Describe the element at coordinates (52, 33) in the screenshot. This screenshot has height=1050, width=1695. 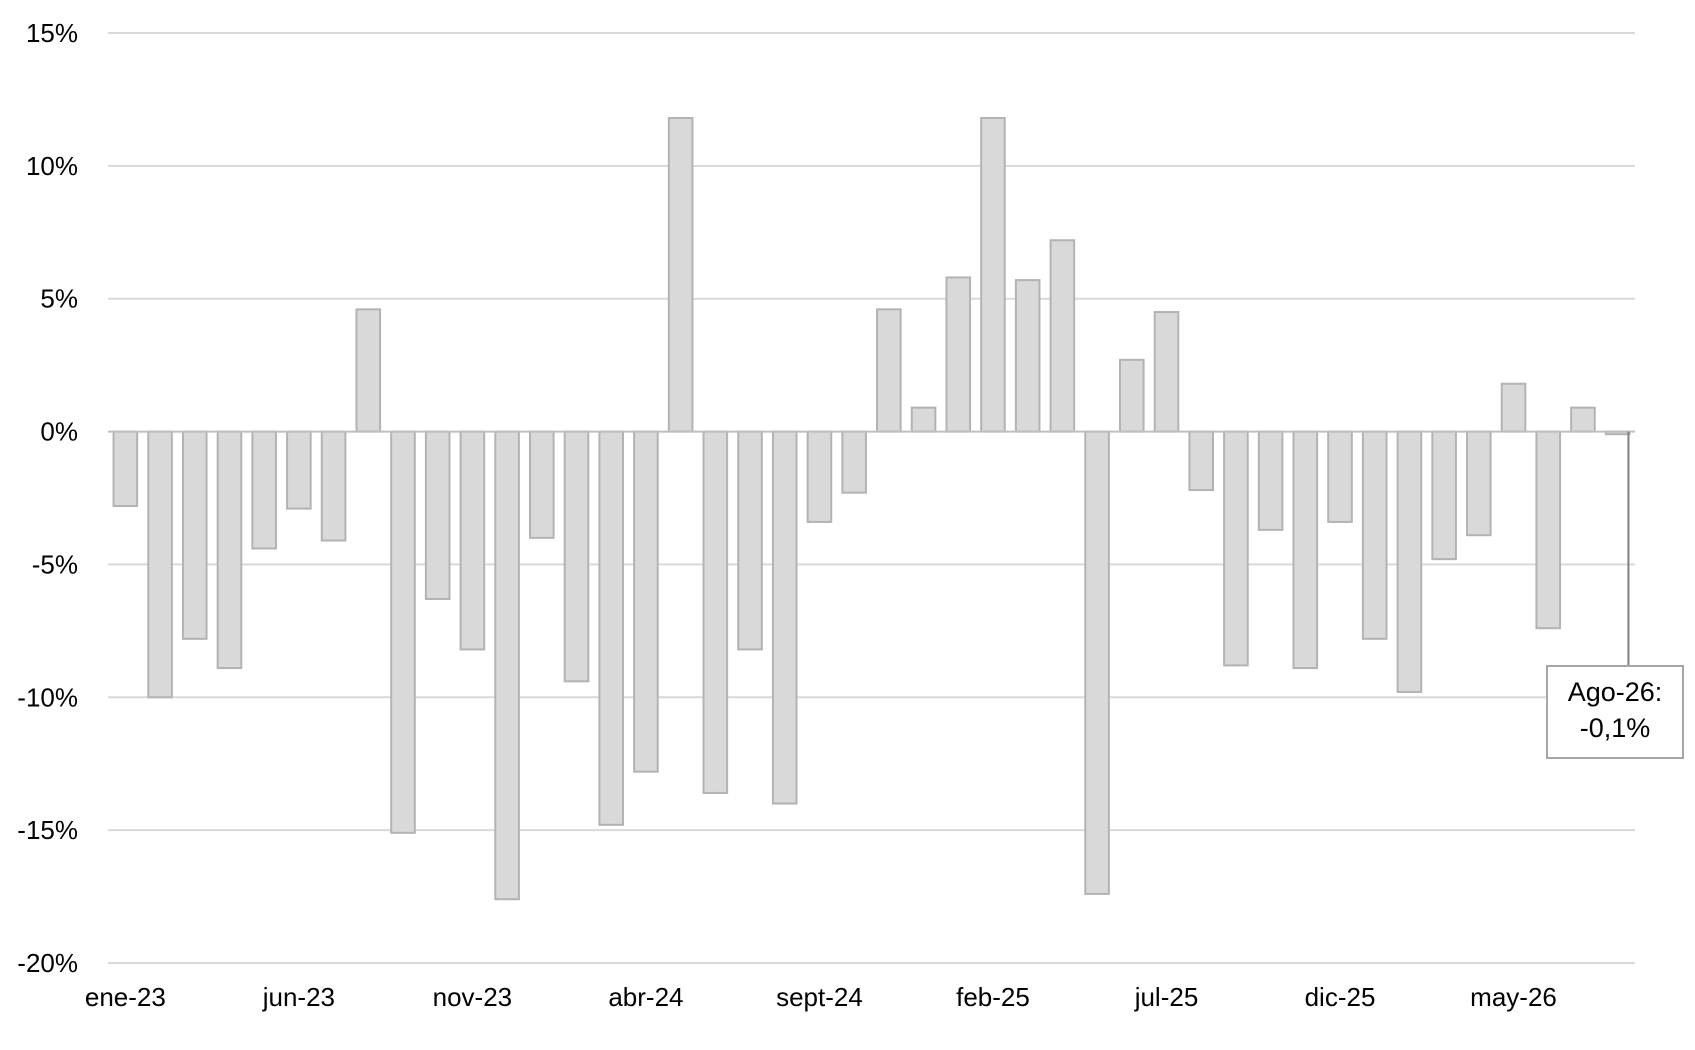
I see `y-tick-label: 15%` at that location.